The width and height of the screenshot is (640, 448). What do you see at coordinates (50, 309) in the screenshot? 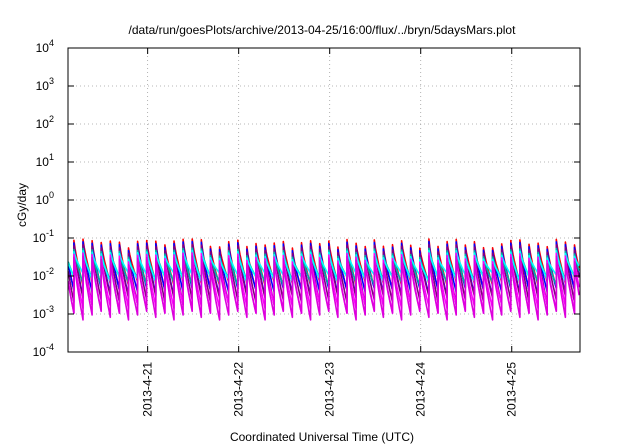
I see `y-tick-exponent: -3` at bounding box center [50, 309].